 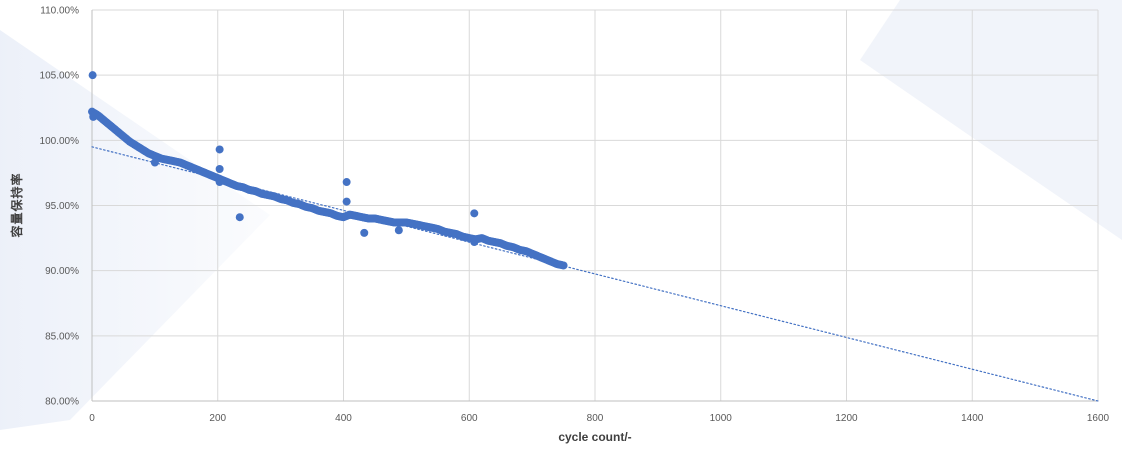 I want to click on y-tick-label: 105.00%, so click(x=60, y=76).